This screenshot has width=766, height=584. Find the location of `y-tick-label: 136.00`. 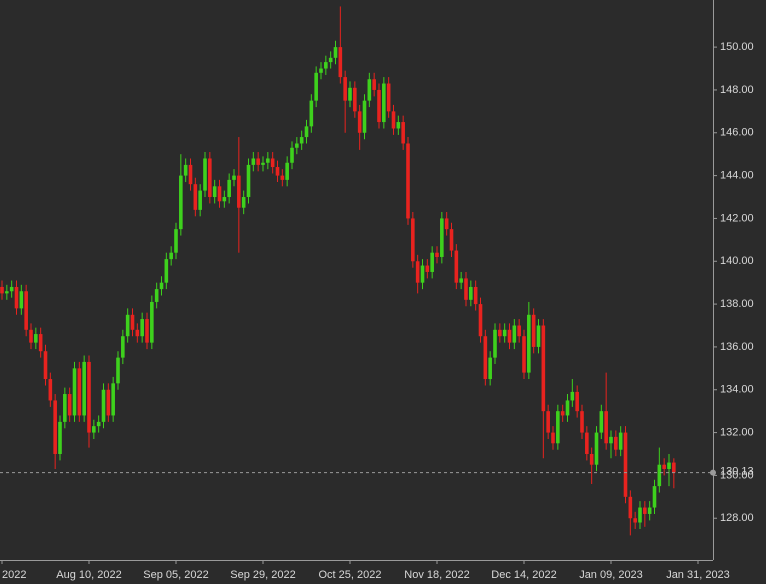

y-tick-label: 136.00 is located at coordinates (737, 347).